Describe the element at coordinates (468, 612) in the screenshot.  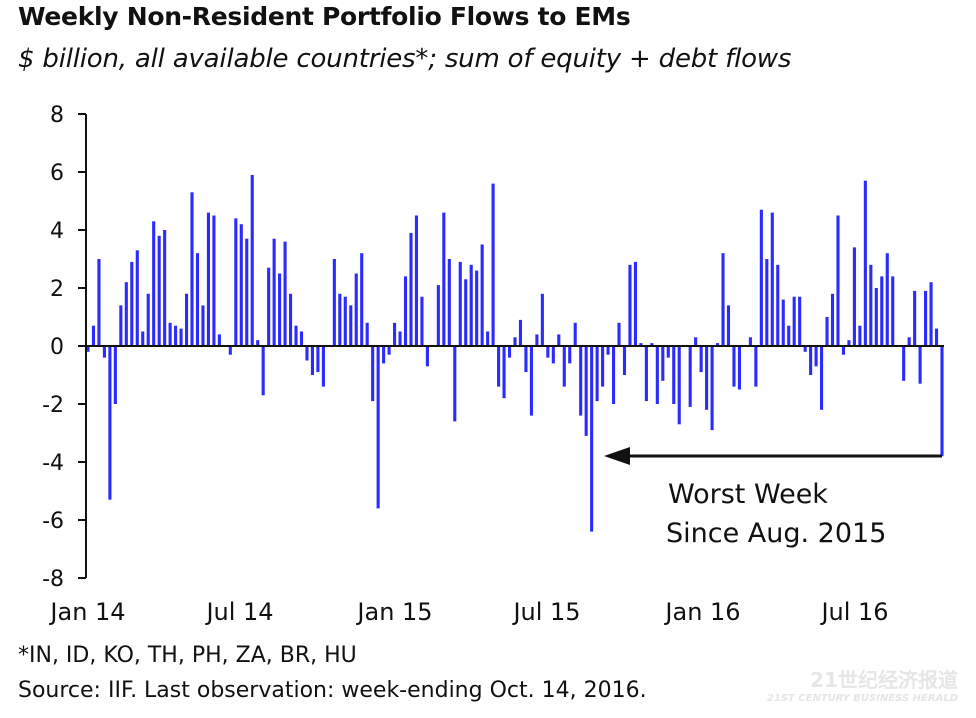
I see `x-axis-ticks: Jan 14 Jul 14 Jan 15 Jul 15 Jan 16 Jul 16` at that location.